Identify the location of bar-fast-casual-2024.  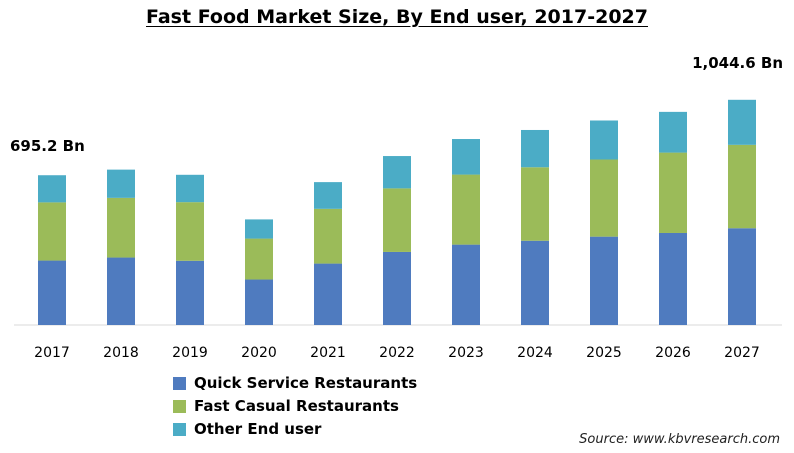
(535, 204).